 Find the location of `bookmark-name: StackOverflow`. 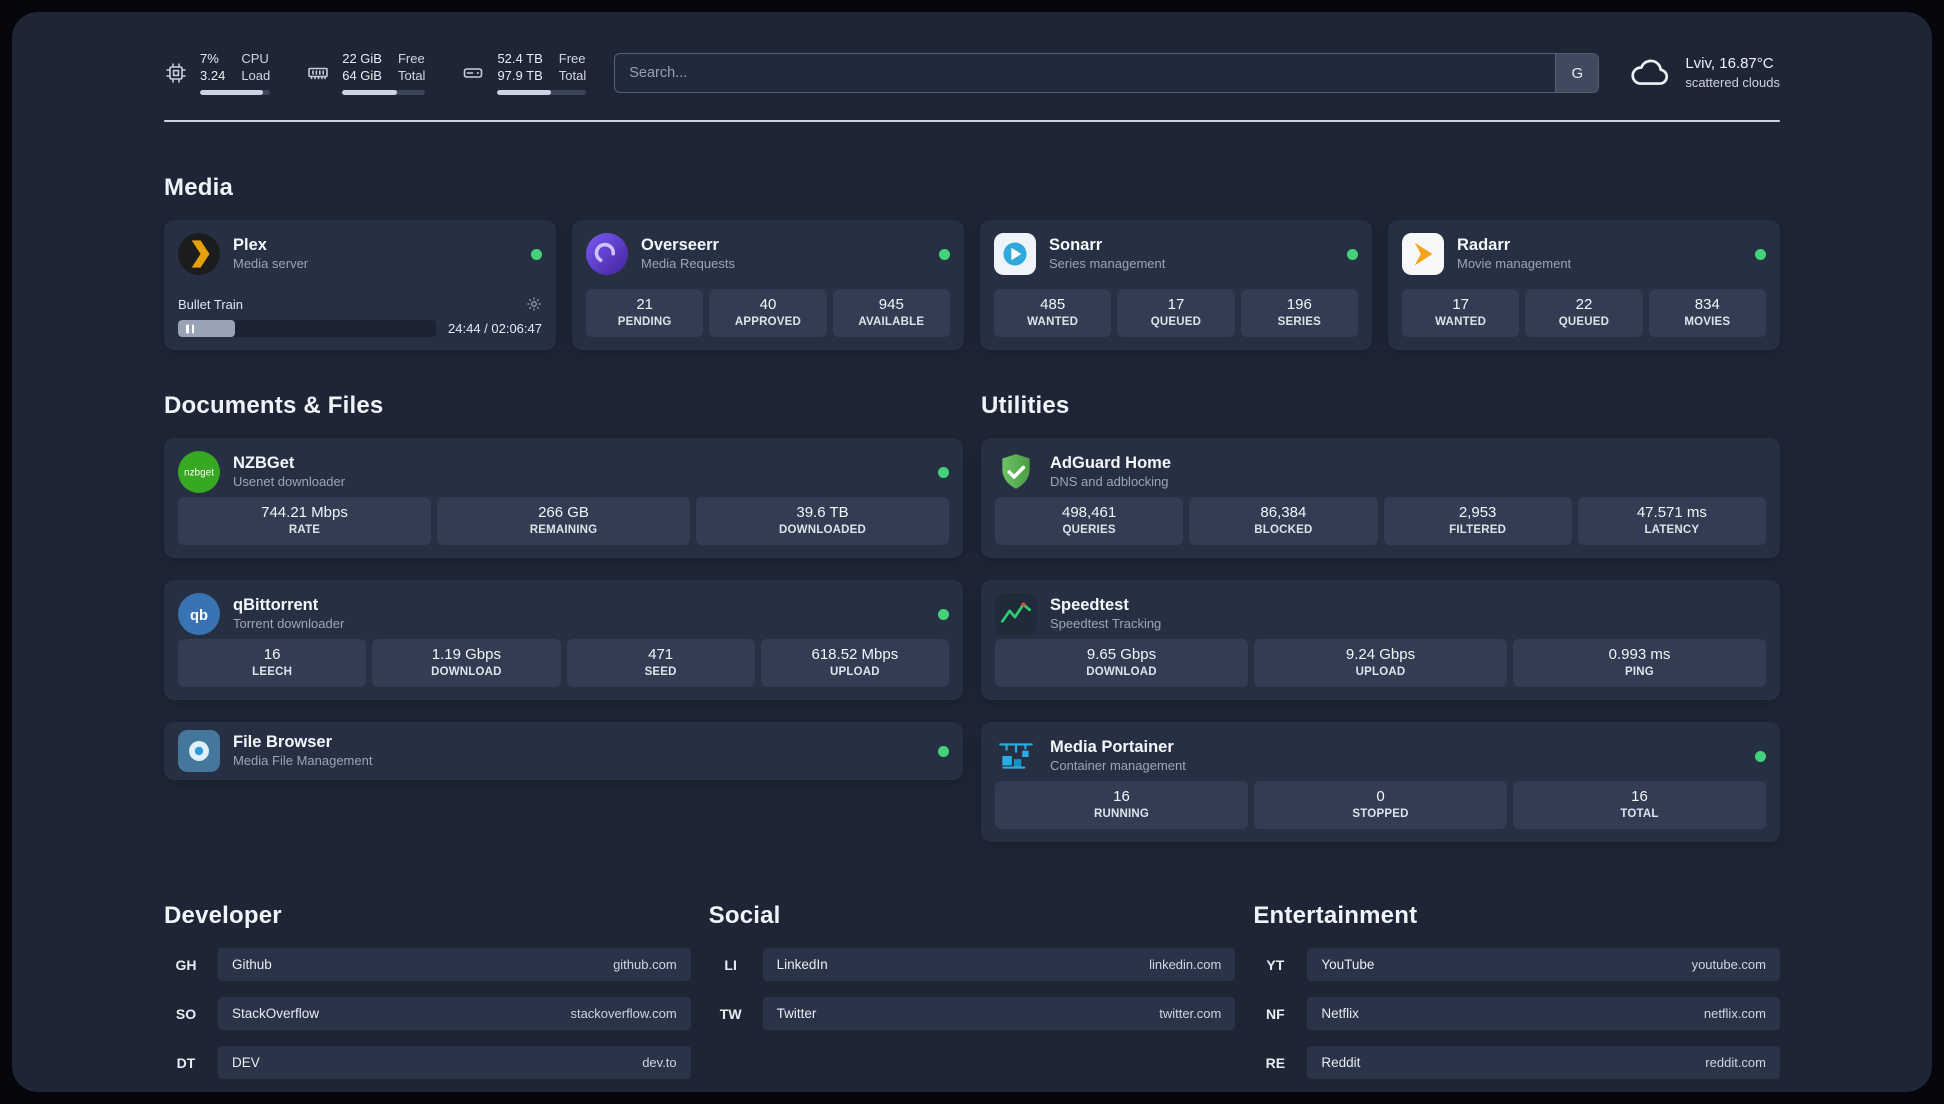

bookmark-name: StackOverflow is located at coordinates (276, 1013).